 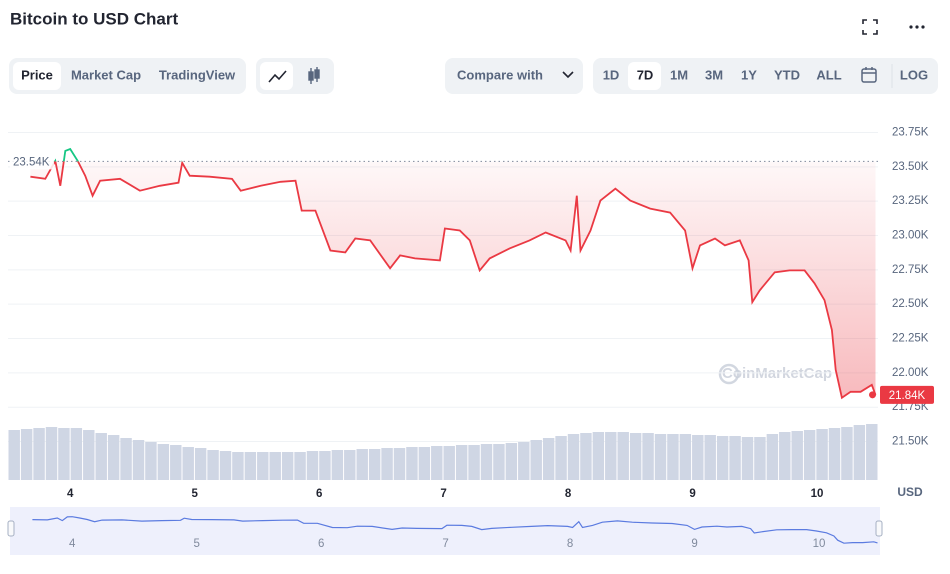 I want to click on tab-group, so click(x=127, y=76).